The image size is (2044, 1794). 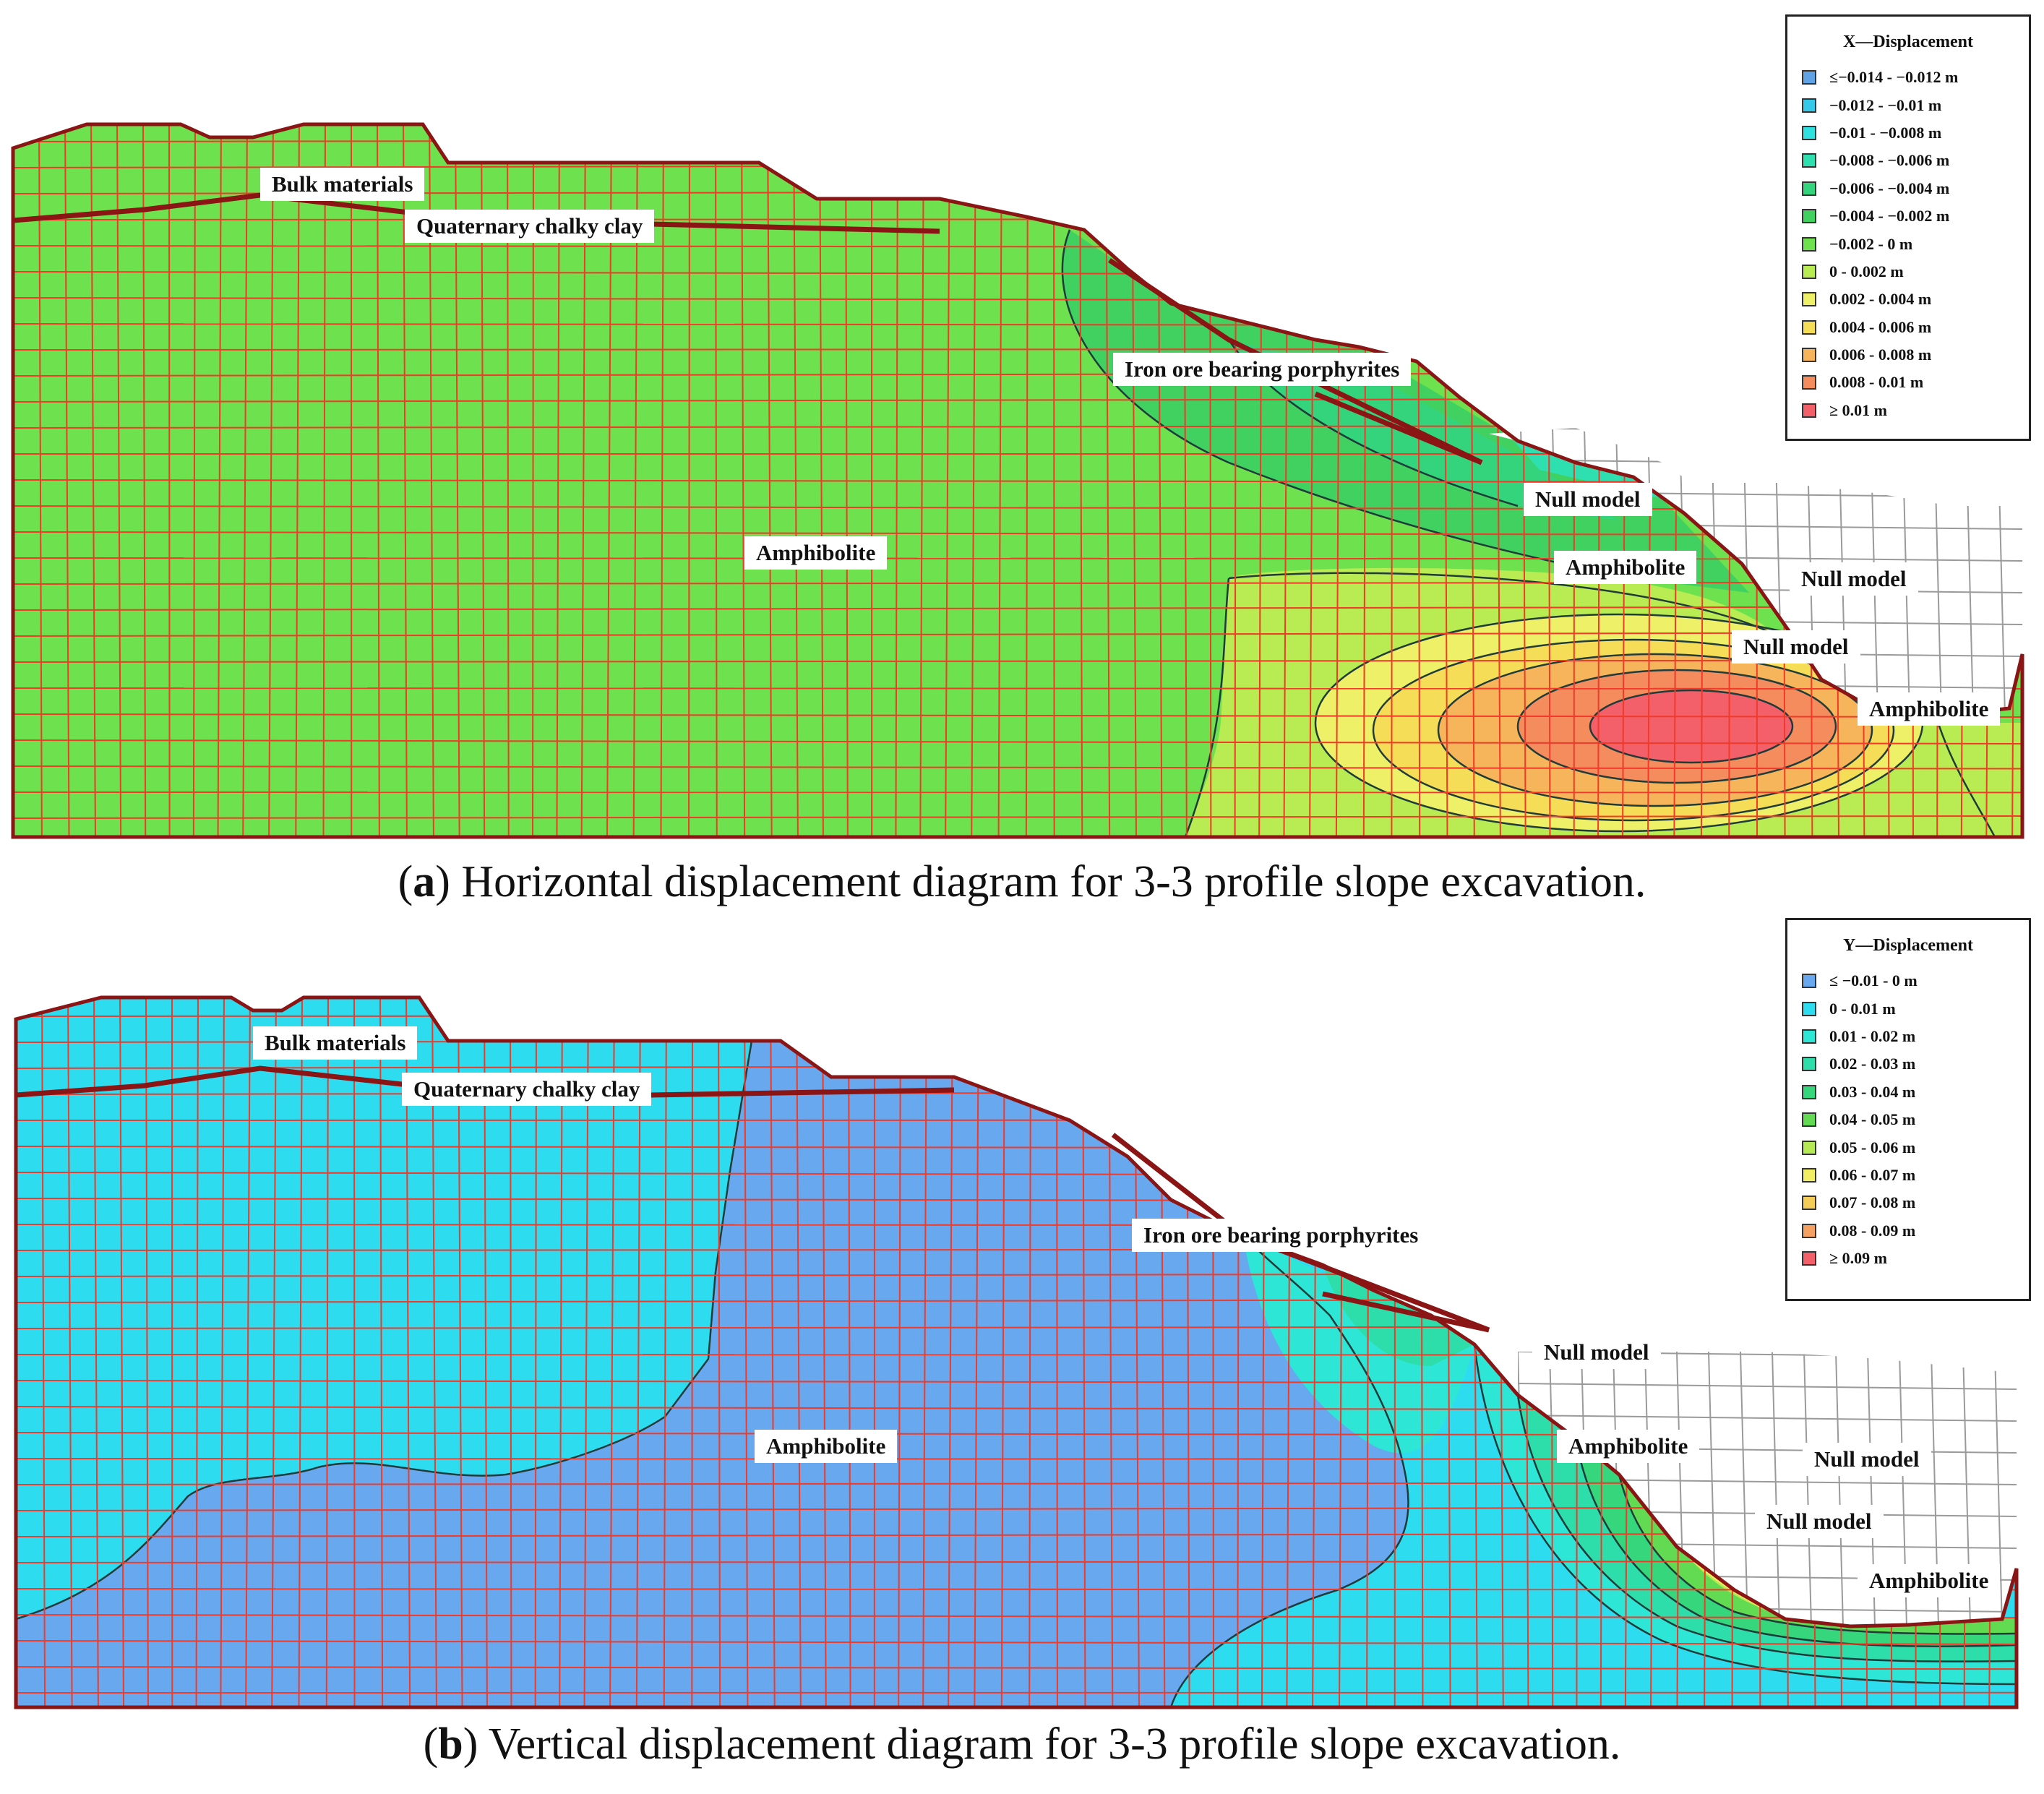 I want to click on zone-pos-1-b, so click(x=1745, y=1514).